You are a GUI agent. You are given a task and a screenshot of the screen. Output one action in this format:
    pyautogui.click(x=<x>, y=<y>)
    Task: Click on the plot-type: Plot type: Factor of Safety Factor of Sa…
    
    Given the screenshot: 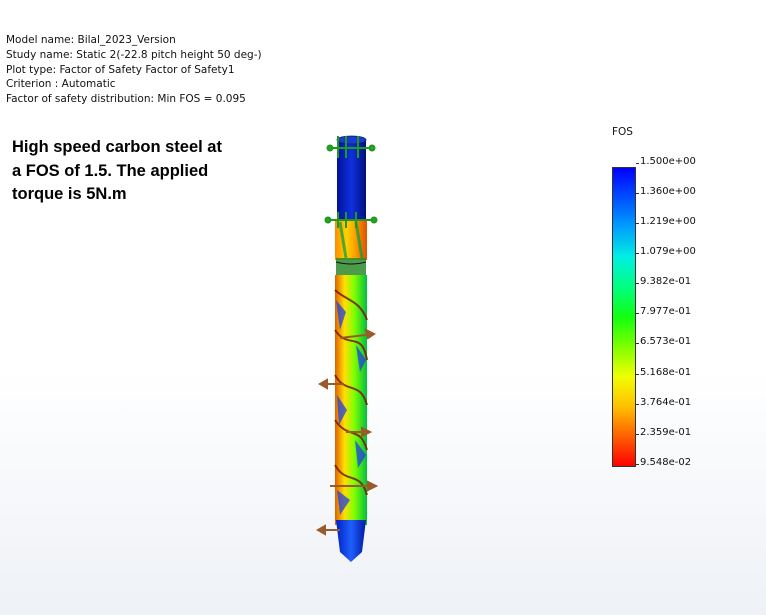 What is the action you would take?
    pyautogui.click(x=120, y=69)
    